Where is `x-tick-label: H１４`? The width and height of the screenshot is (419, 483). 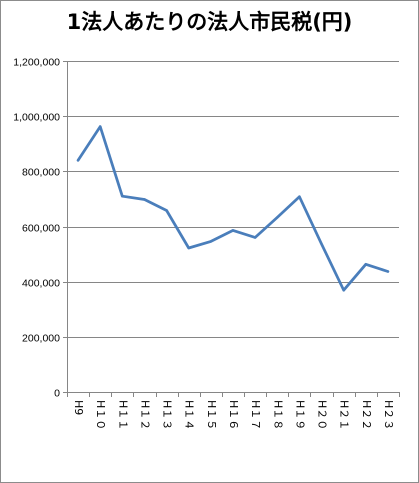 x-tick-label: H１４ is located at coordinates (189, 415).